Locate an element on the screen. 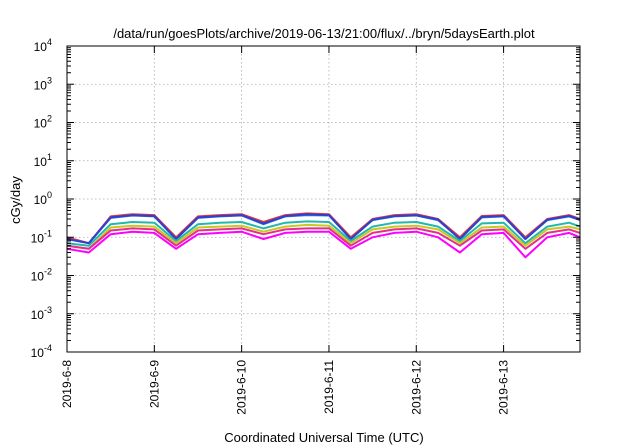 The width and height of the screenshot is (640, 448). data-series is located at coordinates (323, 235).